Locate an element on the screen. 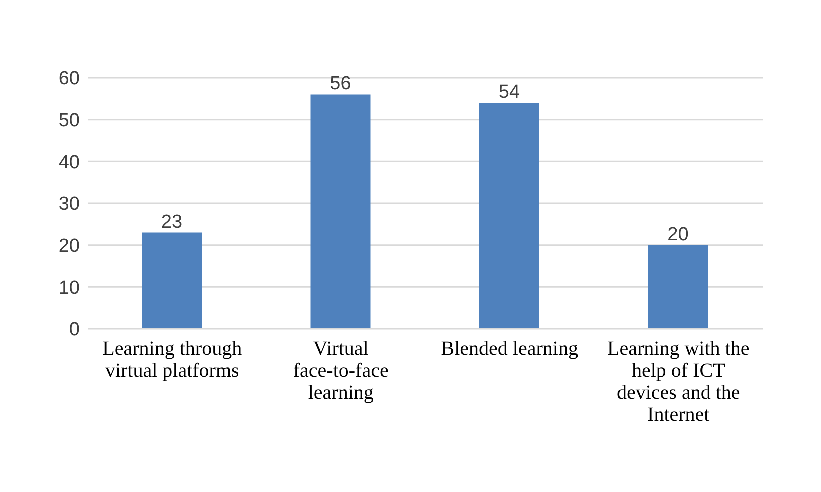  y-tick-label: 40 is located at coordinates (69, 163).